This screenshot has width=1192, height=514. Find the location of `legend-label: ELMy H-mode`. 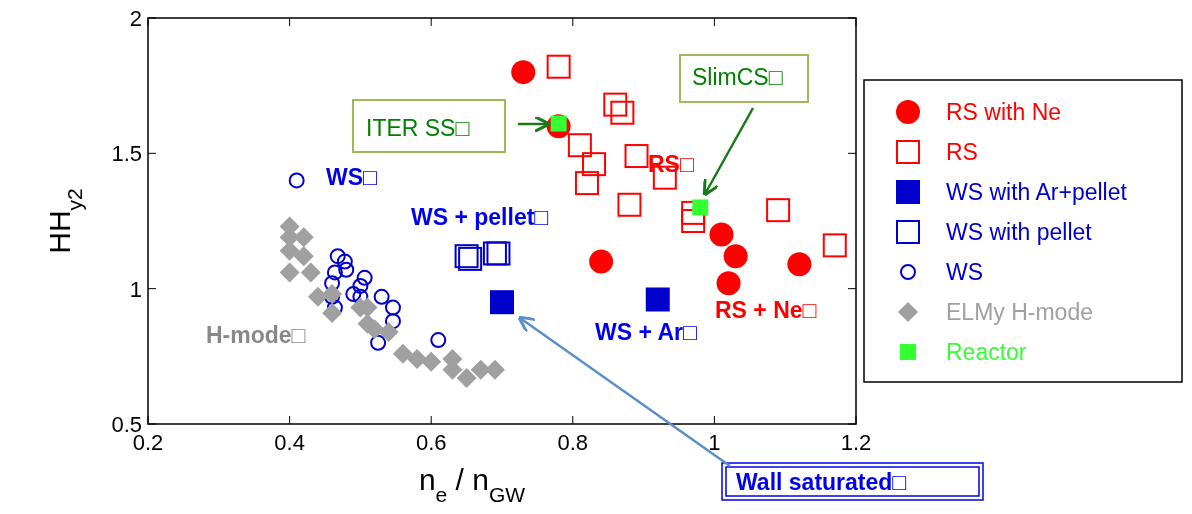

legend-label: ELMy H-mode is located at coordinates (1019, 312).